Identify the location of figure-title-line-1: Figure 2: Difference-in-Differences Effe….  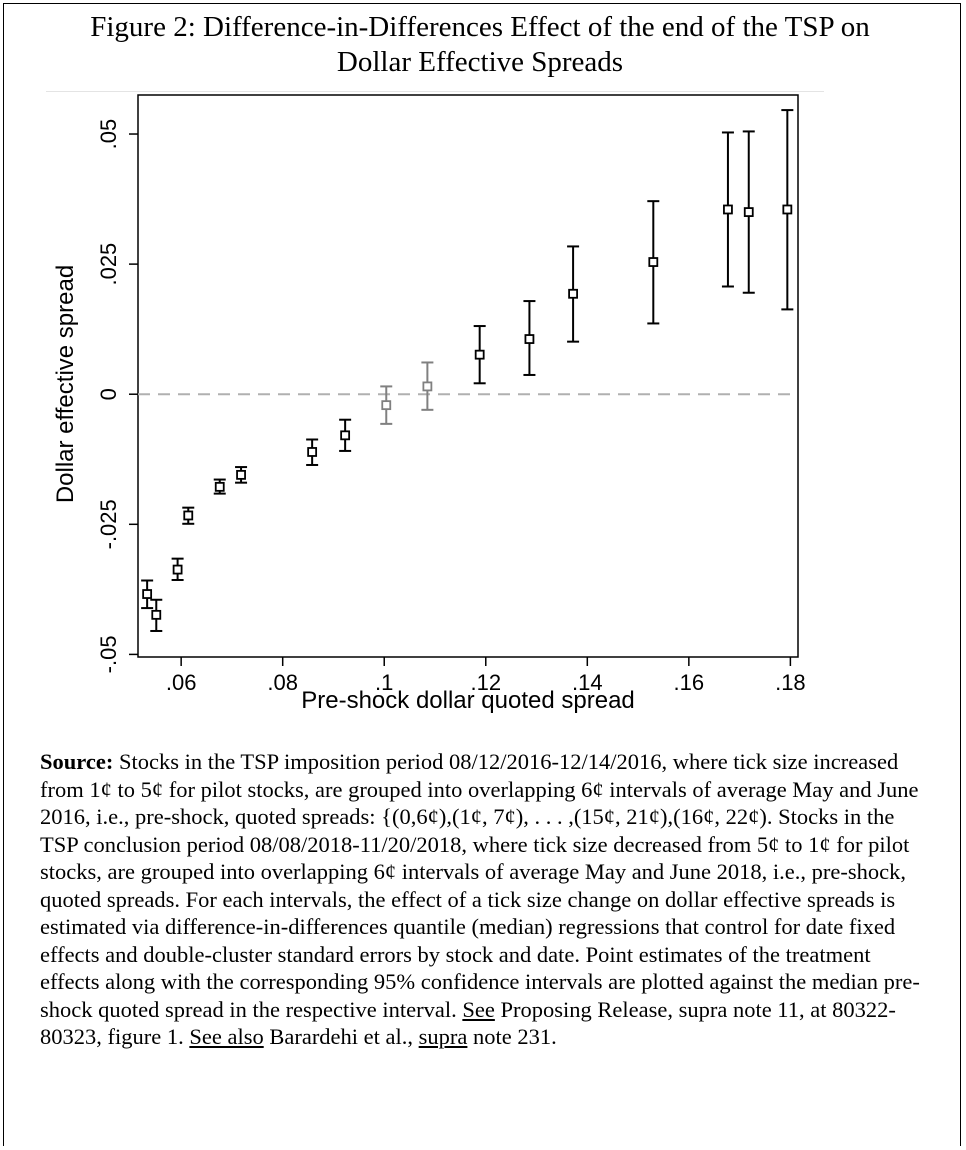
(480, 27).